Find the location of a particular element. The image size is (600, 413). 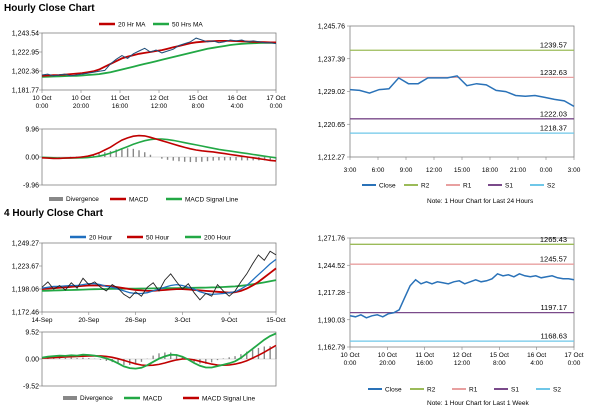

four-hourly-week-level-label-s1: 1197.17 is located at coordinates (553, 307).